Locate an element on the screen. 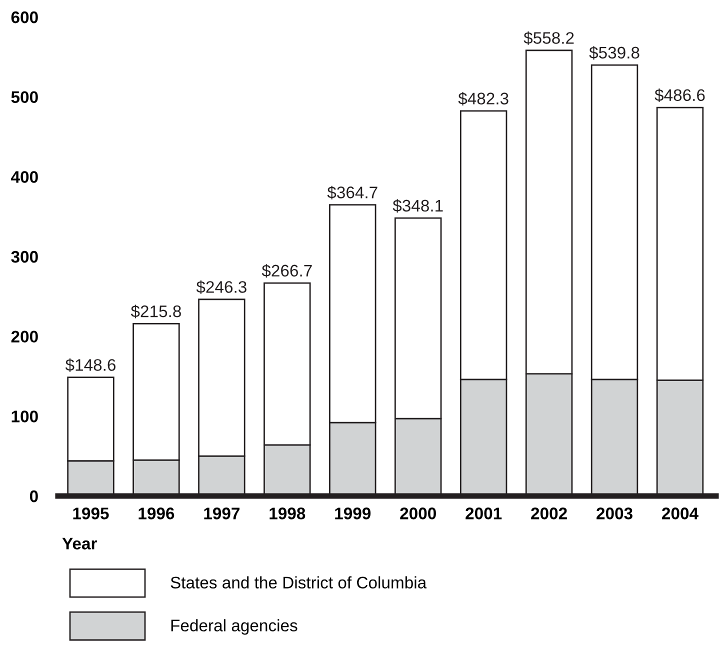 This screenshot has width=724, height=655. x-tick-label: 1997 is located at coordinates (222, 514).